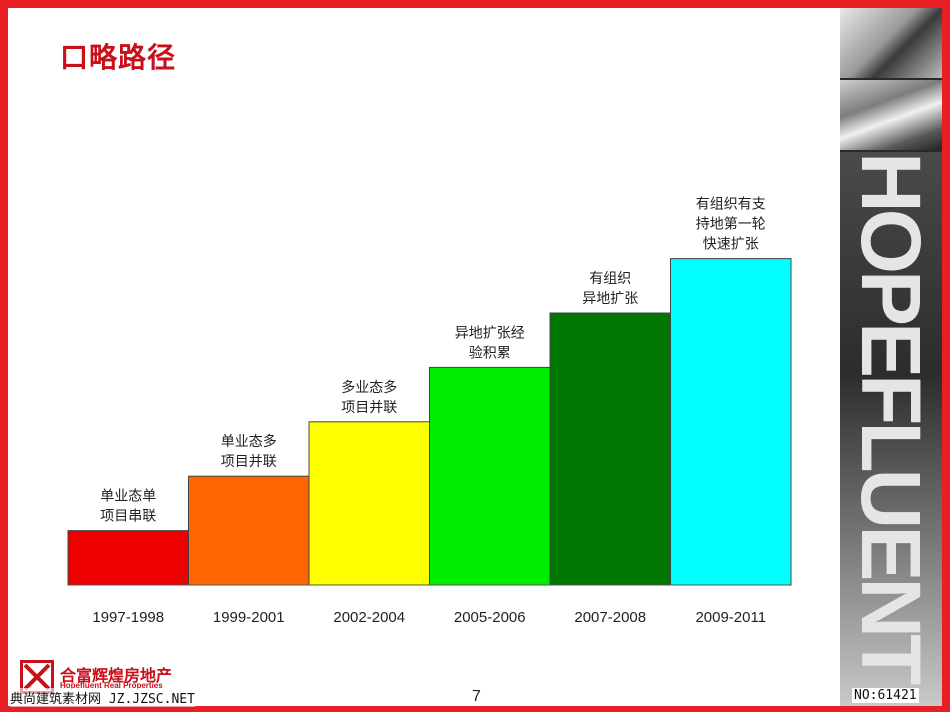 The height and width of the screenshot is (712, 950). Describe the element at coordinates (476, 696) in the screenshot. I see `page-number: 7` at that location.